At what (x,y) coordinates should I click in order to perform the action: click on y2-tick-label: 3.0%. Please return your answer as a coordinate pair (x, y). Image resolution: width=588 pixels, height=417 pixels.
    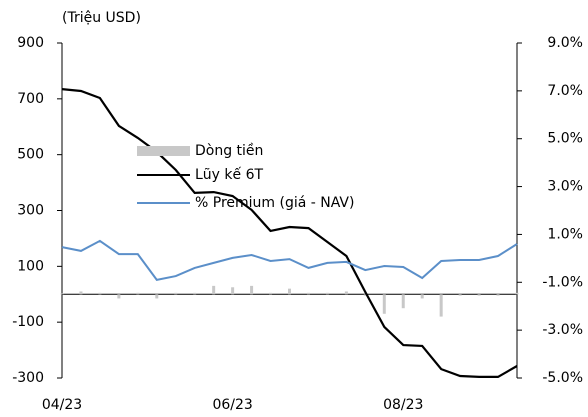
    Looking at the image, I should click on (565, 187).